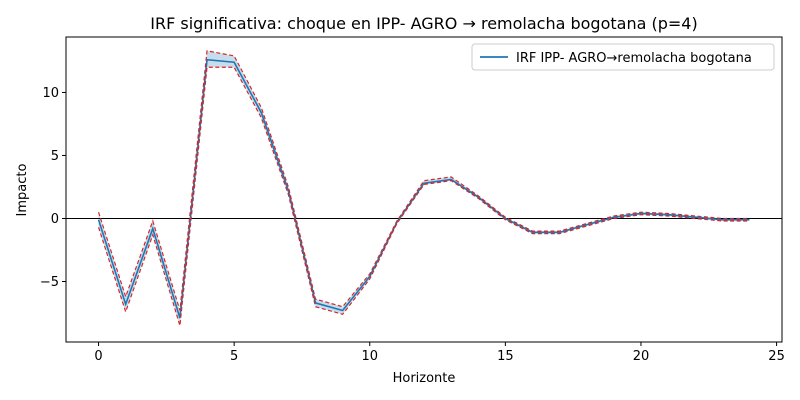  What do you see at coordinates (50, 93) in the screenshot?
I see `y-tick-label: 10` at bounding box center [50, 93].